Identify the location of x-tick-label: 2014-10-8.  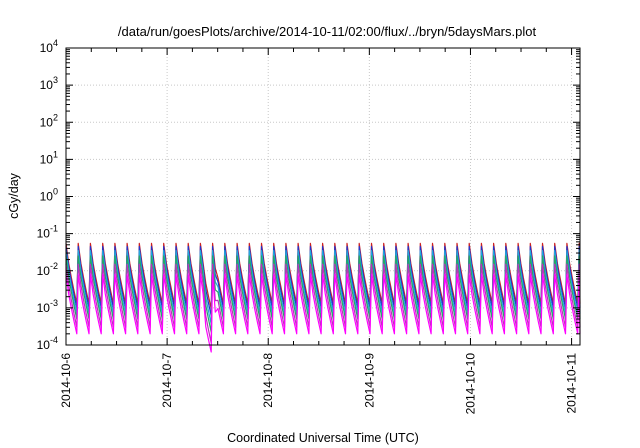
(268, 380).